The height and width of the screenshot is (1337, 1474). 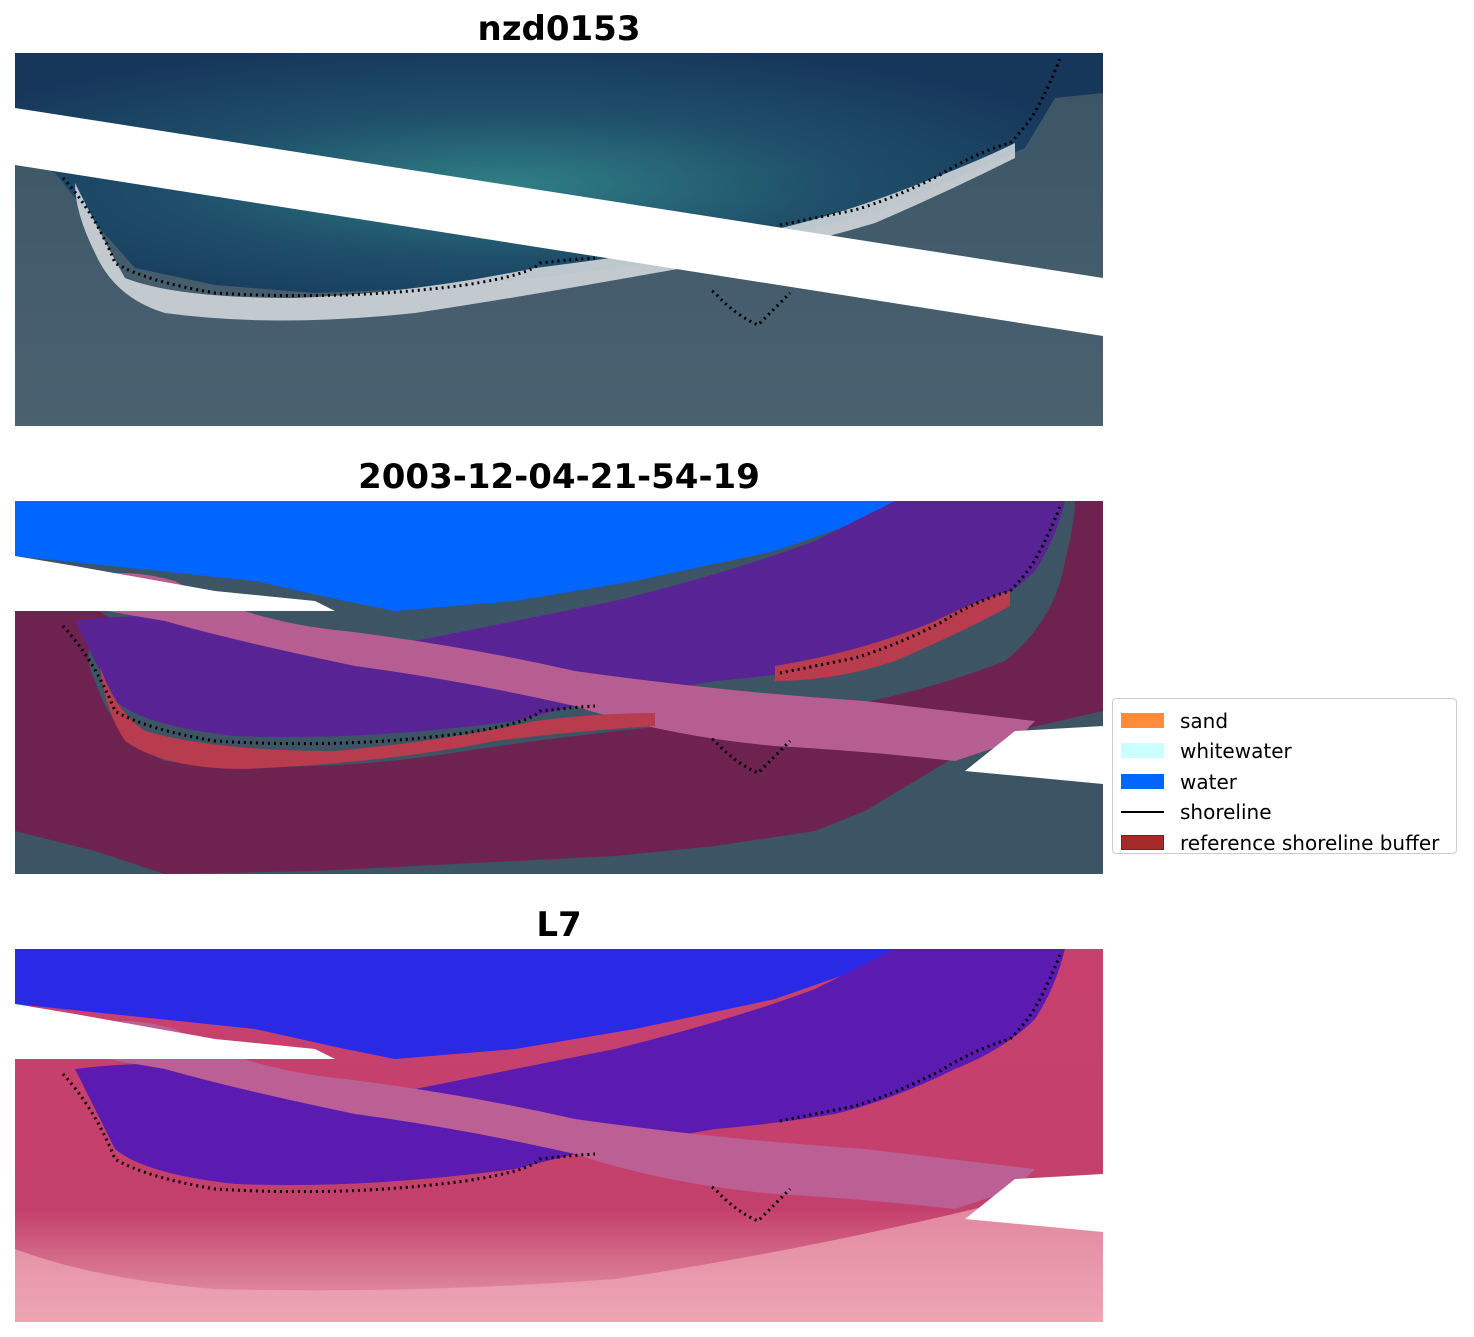 What do you see at coordinates (559, 477) in the screenshot?
I see `panel-title-classified: 2003-12-04-21-54-19` at bounding box center [559, 477].